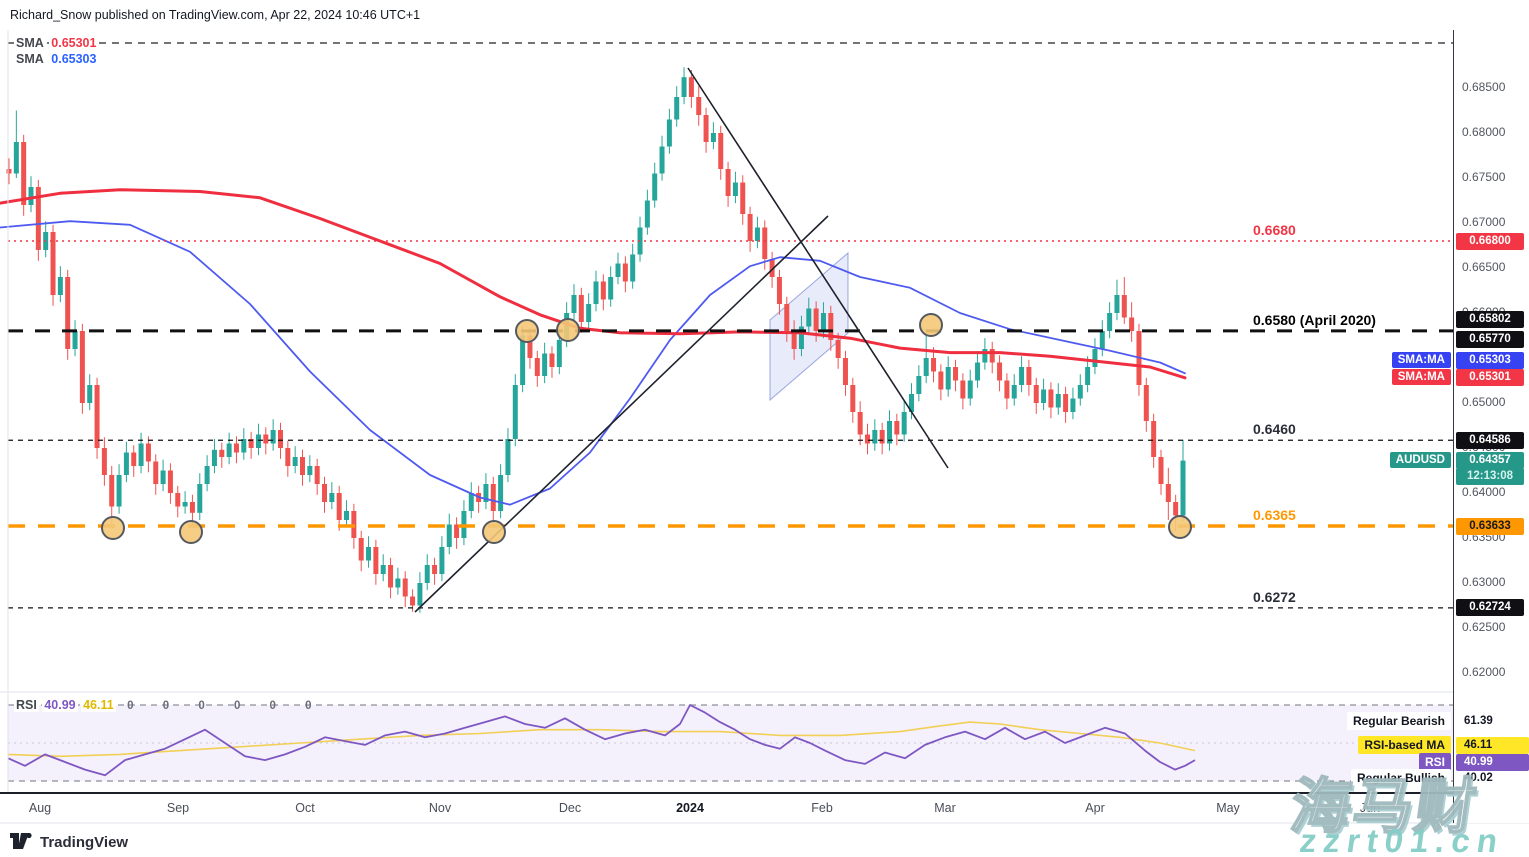 This screenshot has height=857, width=1529. Describe the element at coordinates (1478, 778) in the screenshot. I see `rsi-axis-value: 40.02` at that location.